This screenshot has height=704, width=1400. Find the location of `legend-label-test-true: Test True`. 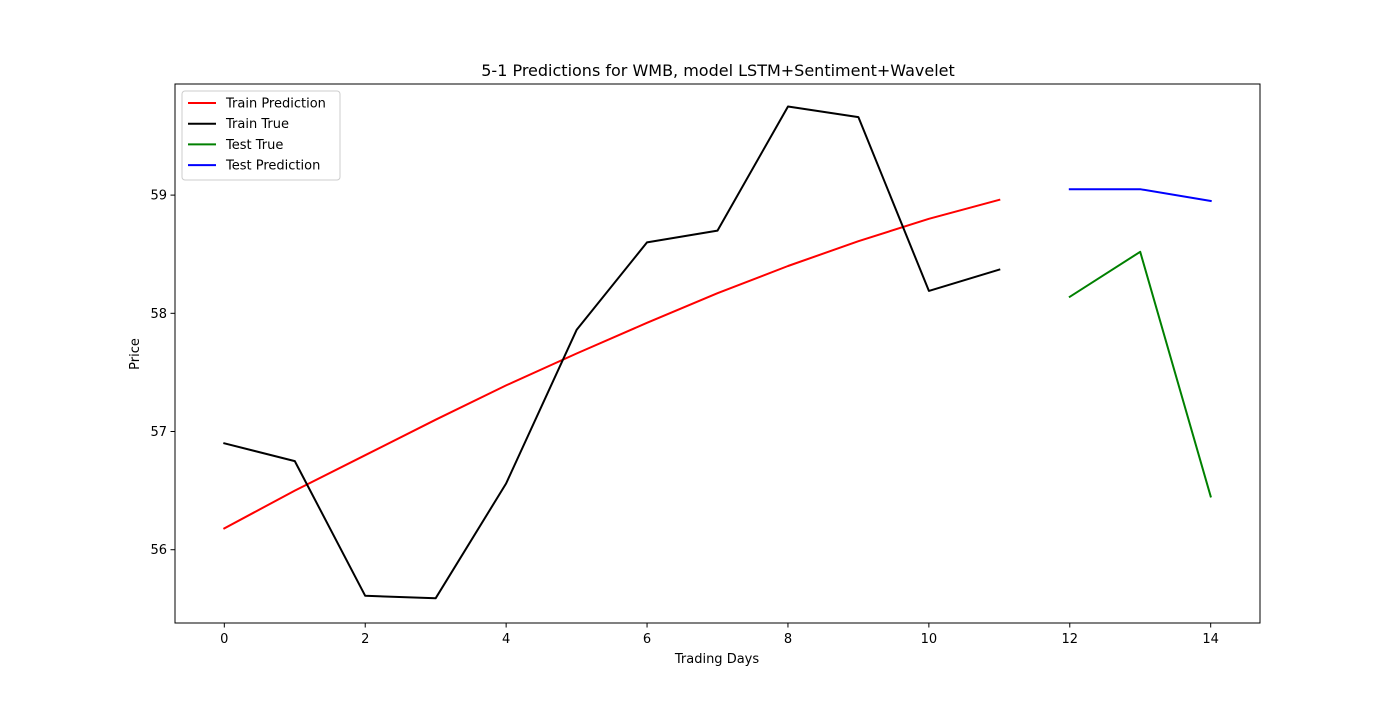

legend-label-test-true: Test True is located at coordinates (254, 145).